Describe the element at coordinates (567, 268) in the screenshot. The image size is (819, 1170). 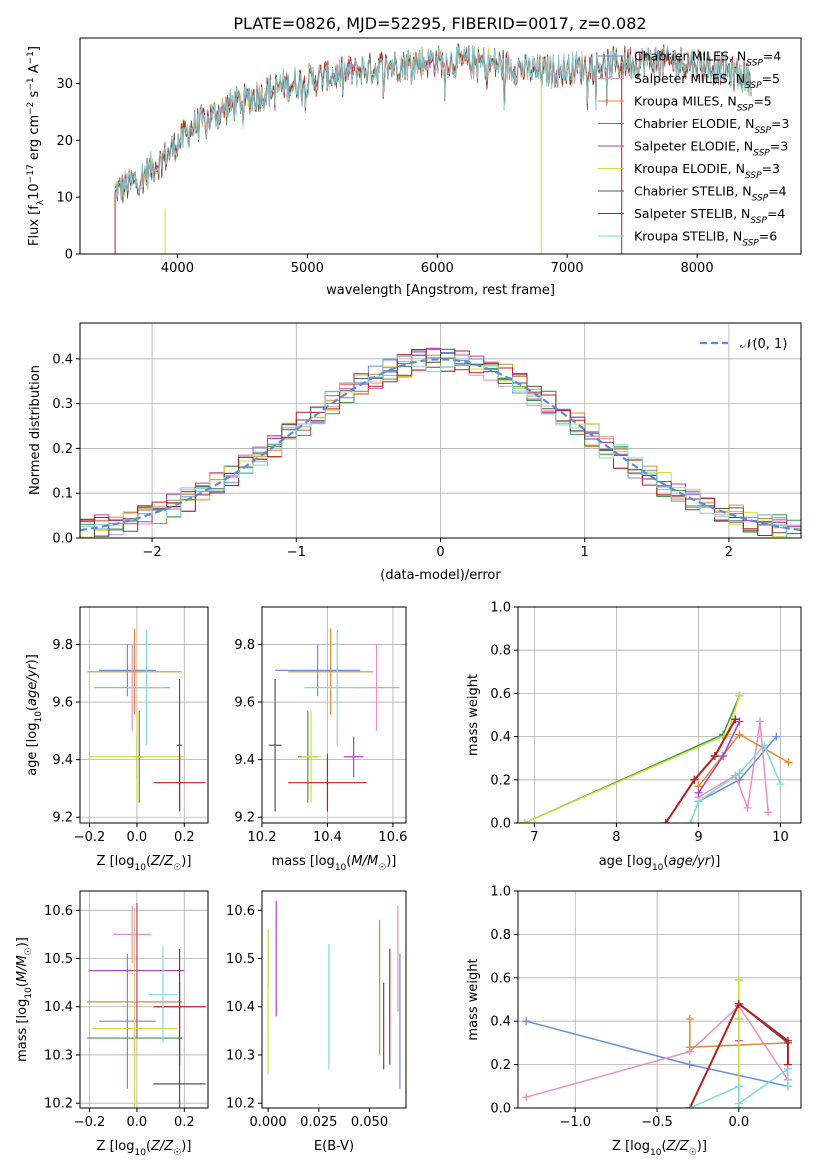
I see `x-tick-label: 7000` at that location.